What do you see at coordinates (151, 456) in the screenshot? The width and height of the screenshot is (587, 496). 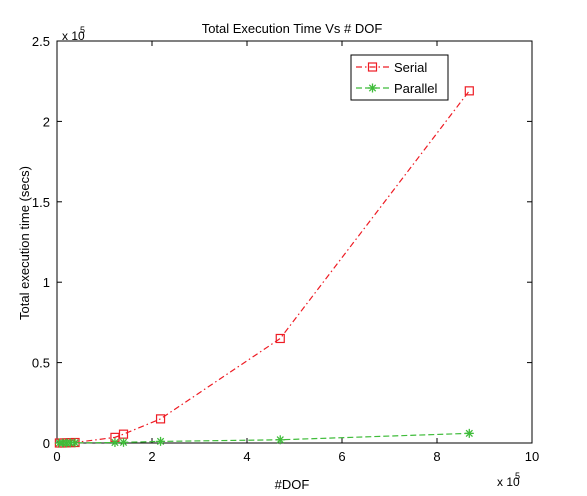 I see `x-tick-label: 2` at bounding box center [151, 456].